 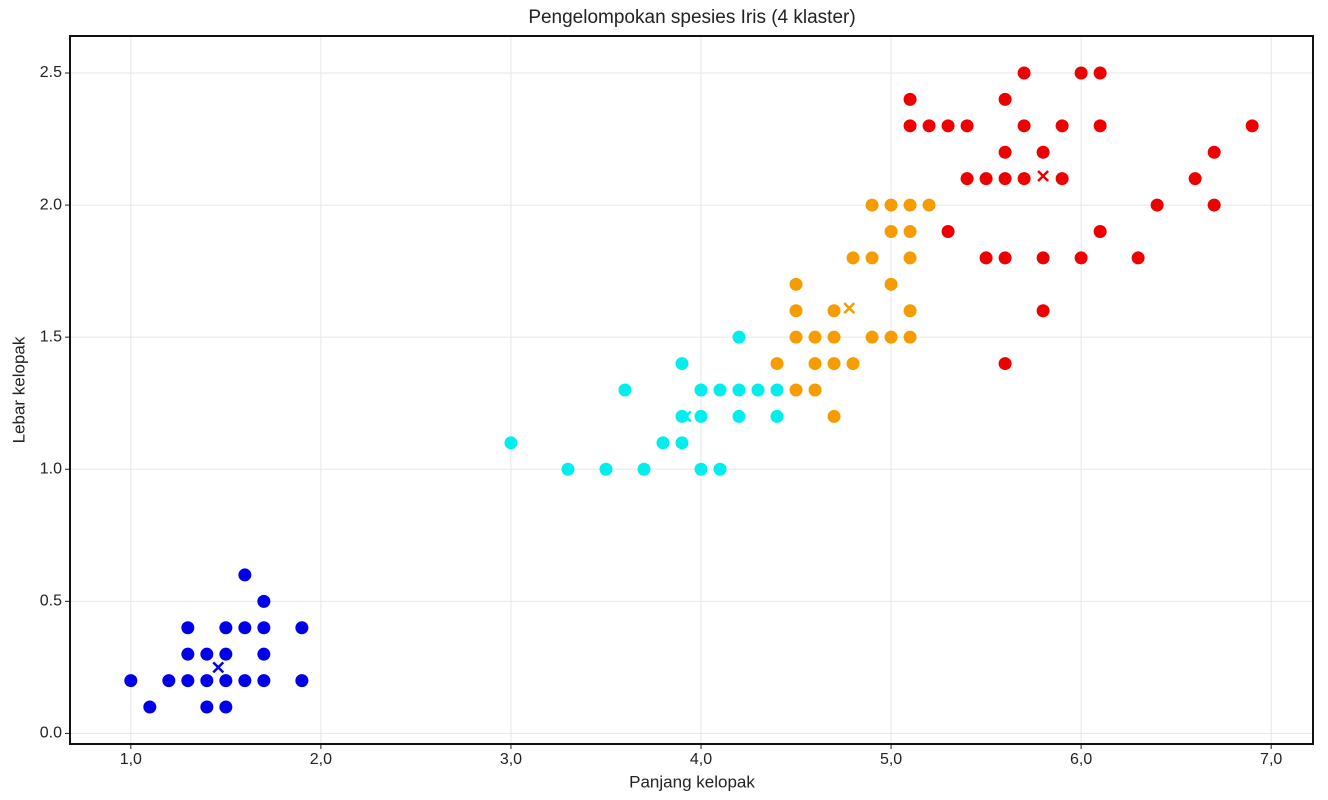 I want to click on y-axis-label: Lebar kelopak, so click(x=18, y=389).